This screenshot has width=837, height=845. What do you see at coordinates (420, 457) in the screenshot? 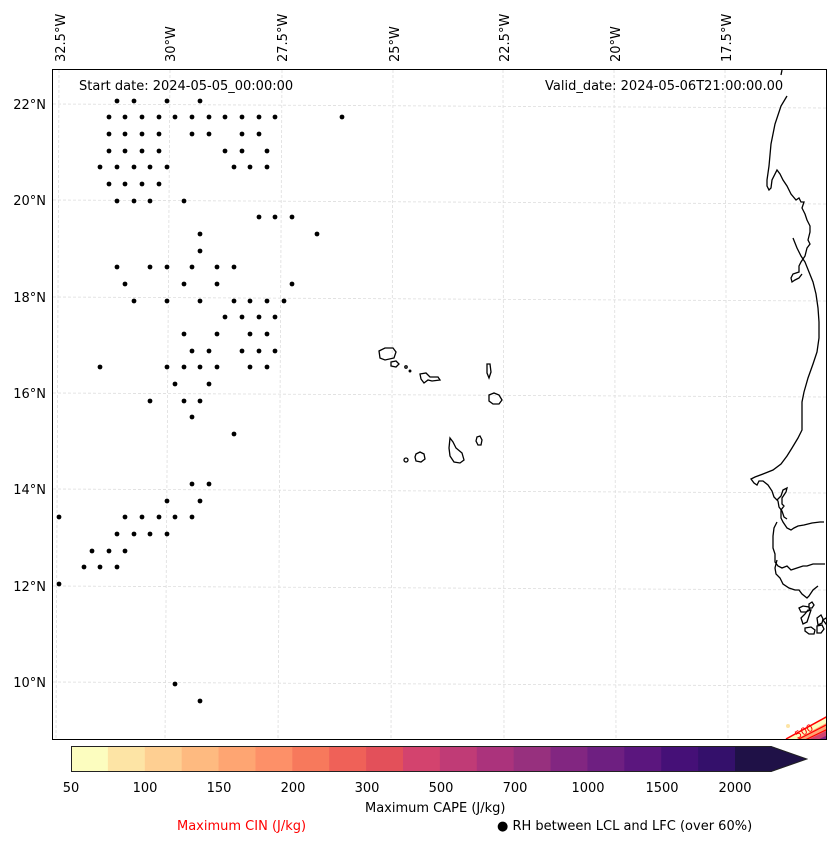
I see `island-fogo` at bounding box center [420, 457].